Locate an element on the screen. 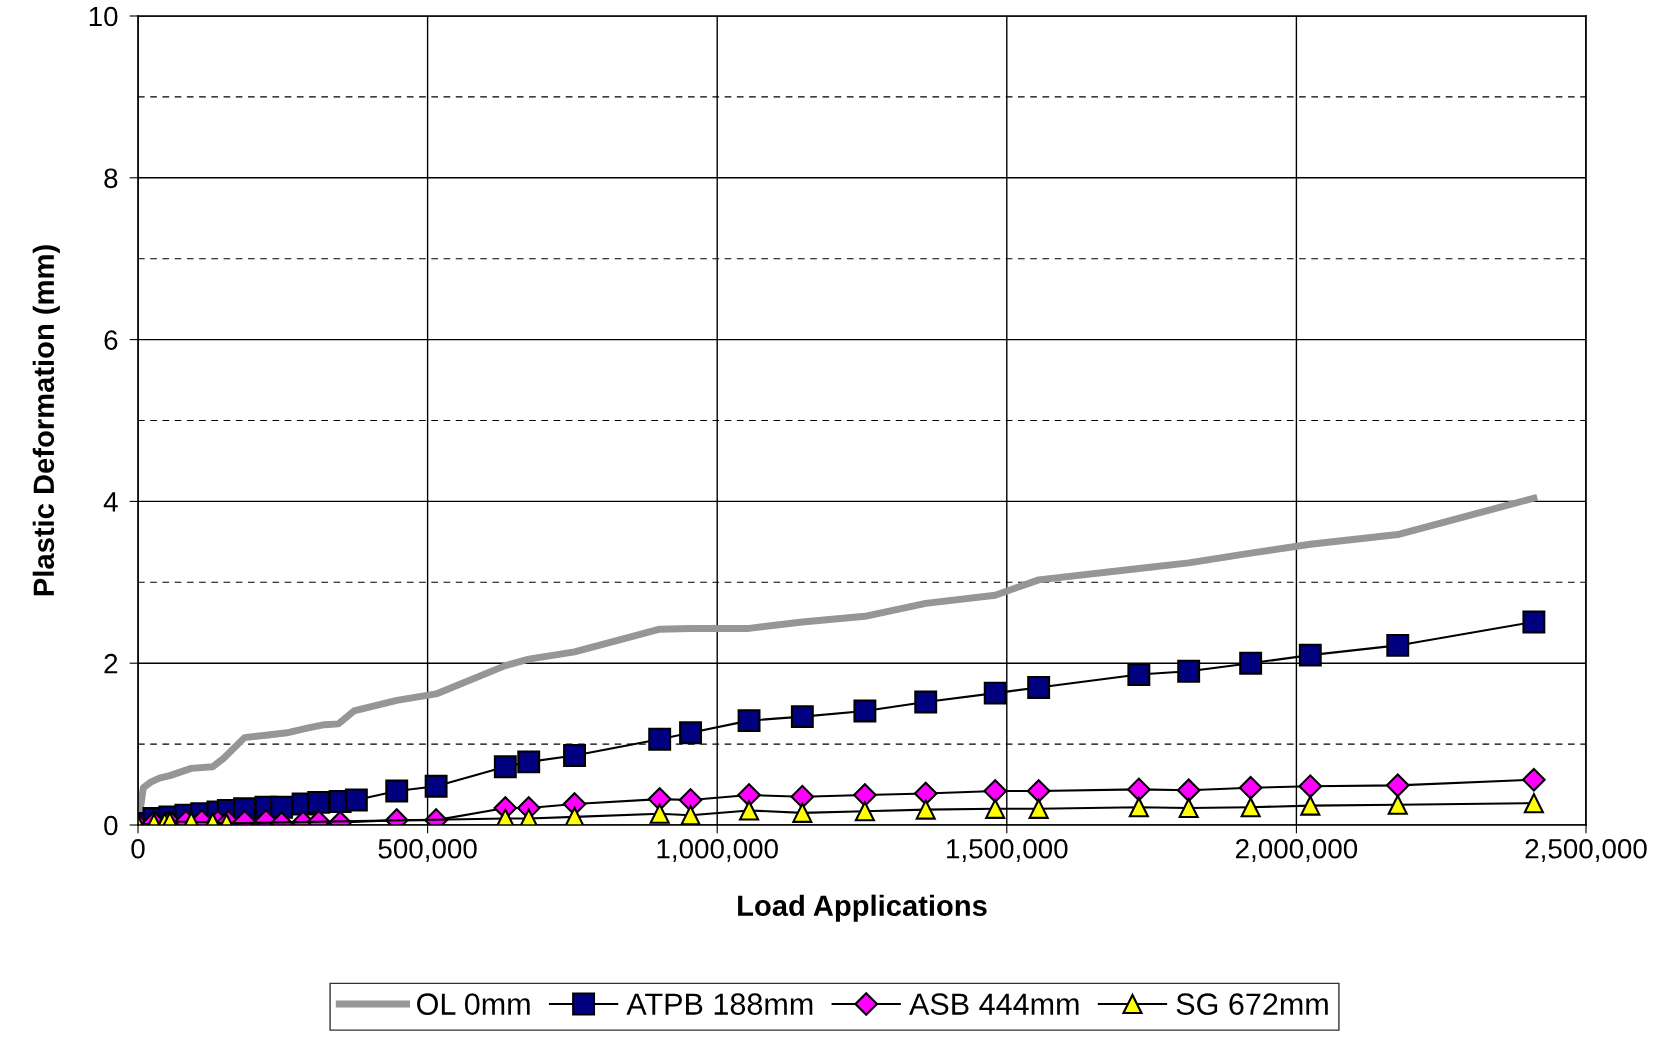  x-tick-label: 2,000,000 is located at coordinates (1297, 850).